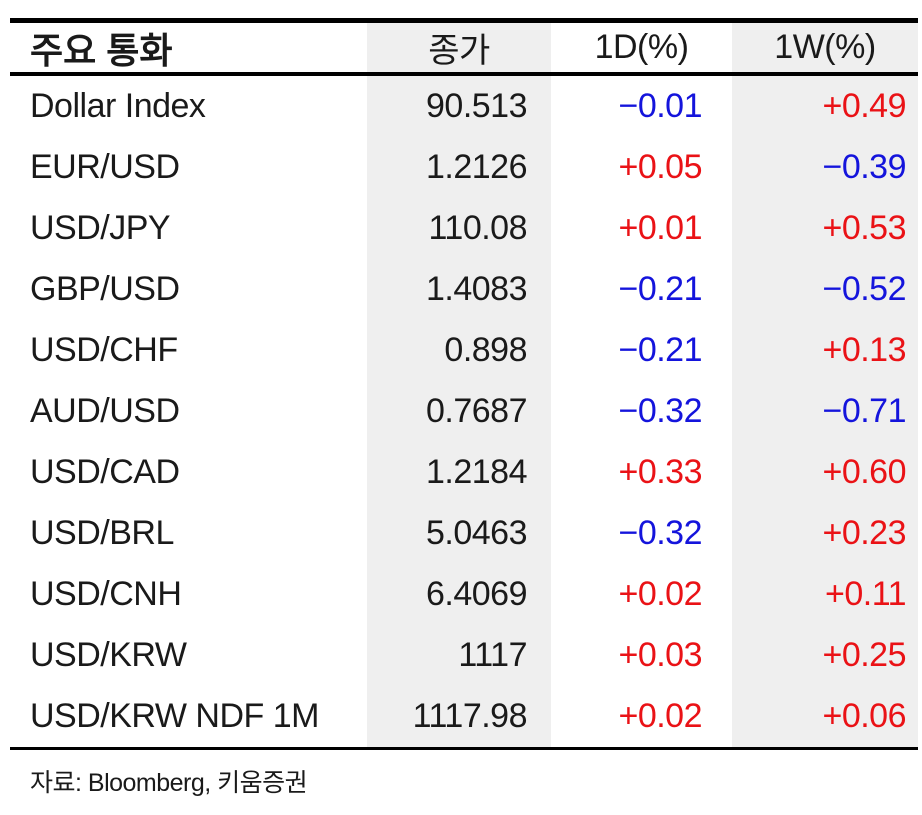 The image size is (922, 815). What do you see at coordinates (459, 594) in the screenshot?
I see `close-value: 6.4069` at bounding box center [459, 594].